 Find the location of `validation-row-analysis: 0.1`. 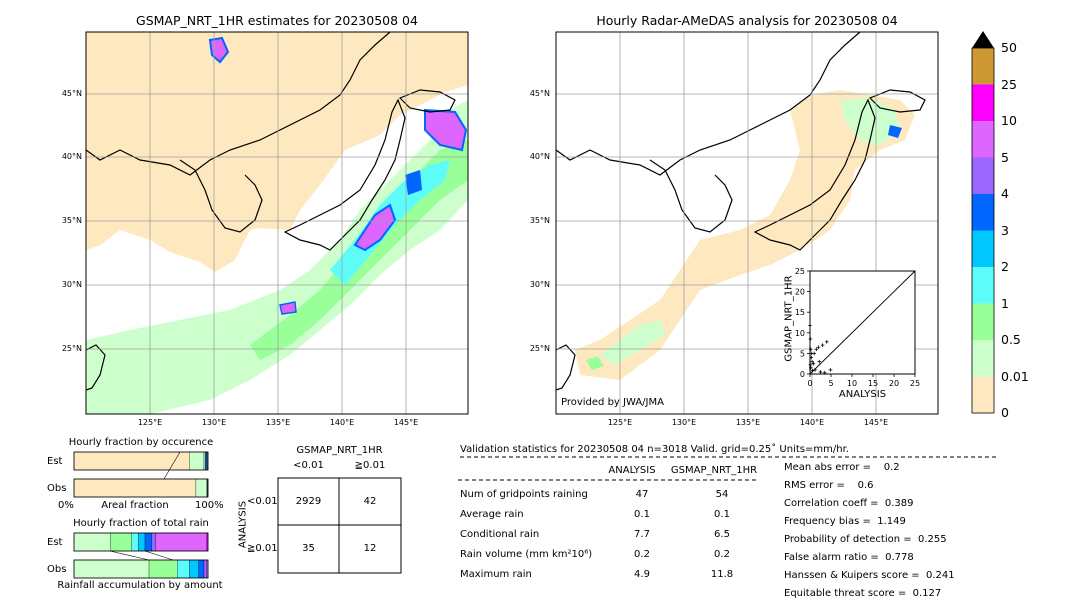

validation-row-analysis: 0.1 is located at coordinates (642, 514).